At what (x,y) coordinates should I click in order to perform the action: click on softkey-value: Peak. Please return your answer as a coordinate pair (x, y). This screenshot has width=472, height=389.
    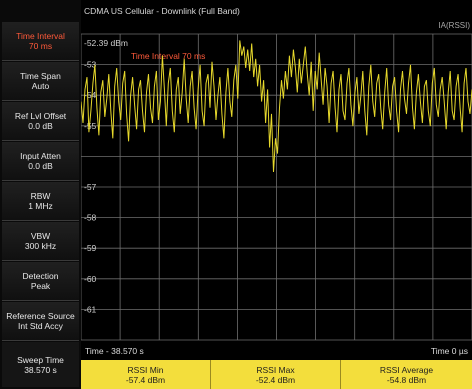
    Looking at the image, I should click on (40, 286).